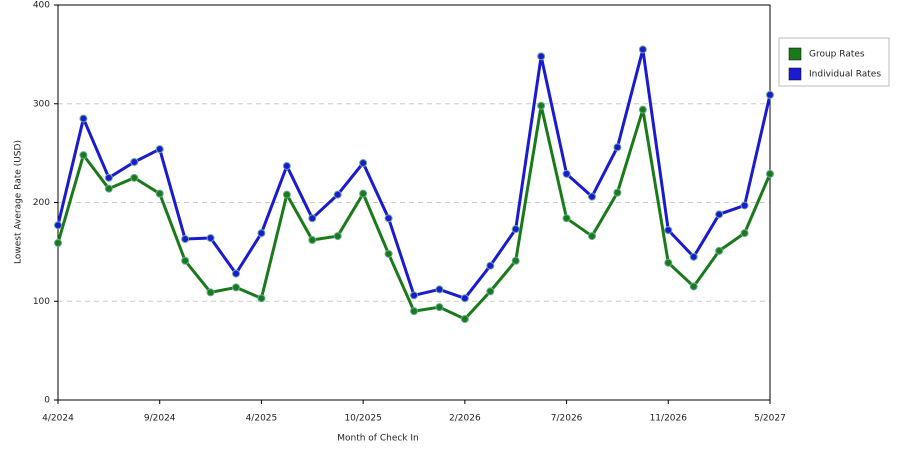 The height and width of the screenshot is (450, 900). Describe the element at coordinates (41, 6) in the screenshot. I see `y-tick-label: 400` at that location.